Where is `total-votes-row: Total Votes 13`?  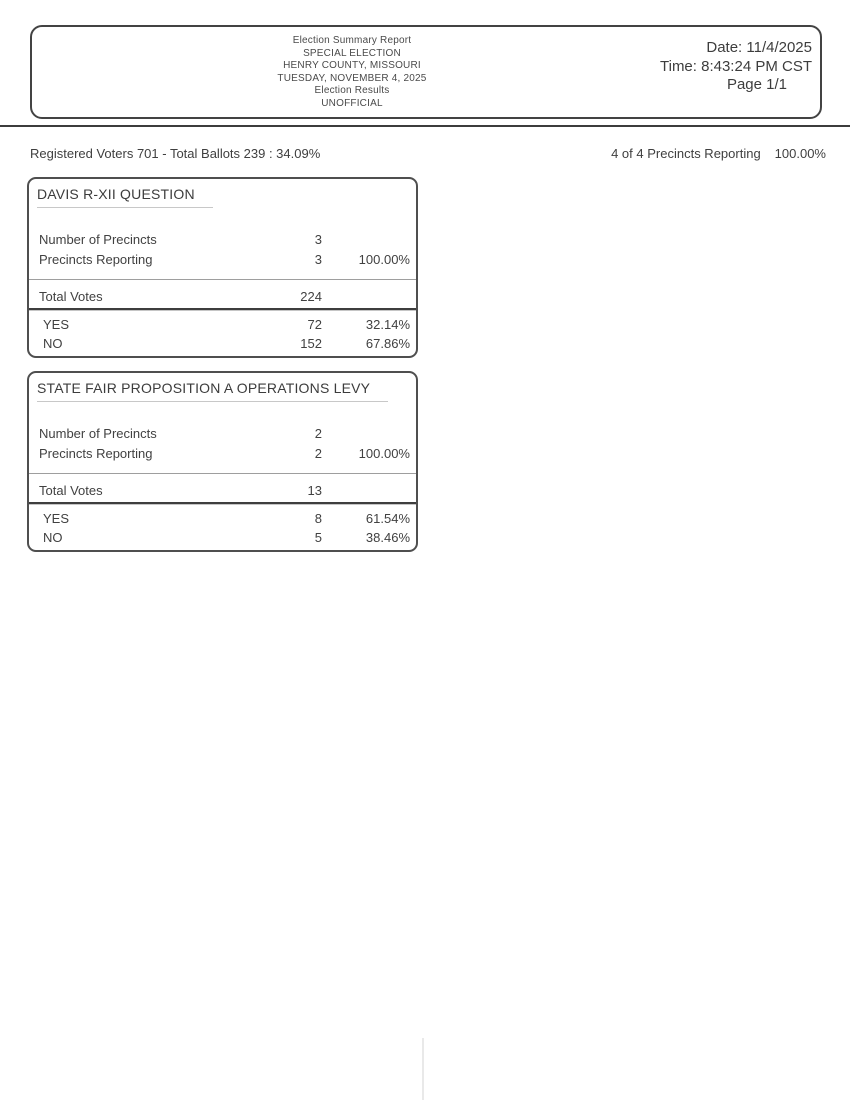 total-votes-row: Total Votes 13 is located at coordinates (224, 490).